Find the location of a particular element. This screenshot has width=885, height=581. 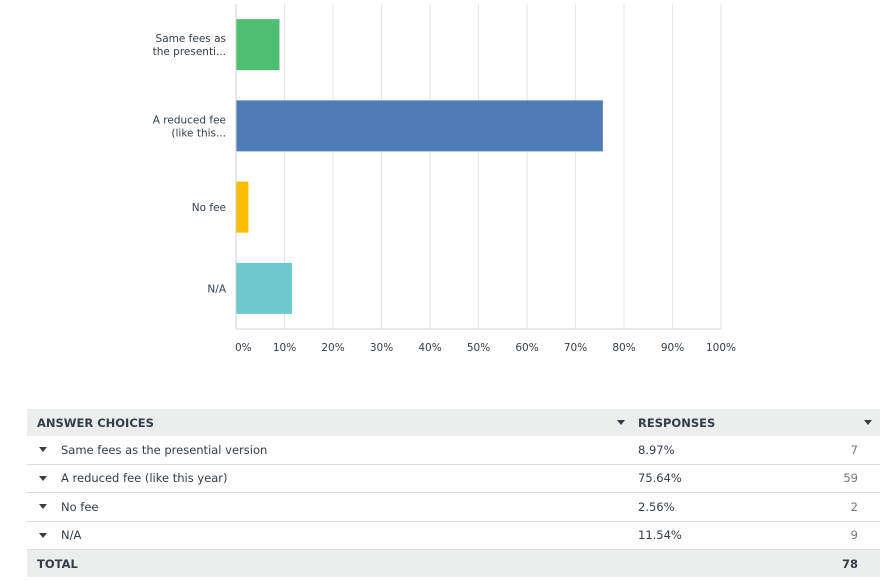

responses-header-label: RESPONSES is located at coordinates (677, 422).